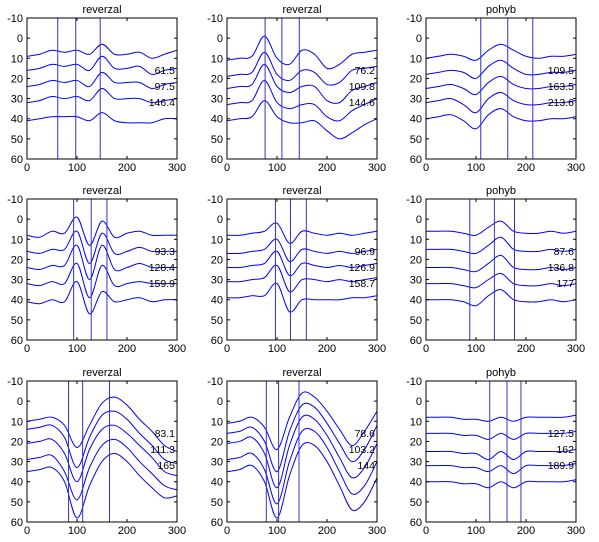 This screenshot has width=599, height=542. Describe the element at coordinates (365, 252) in the screenshot. I see `marker-value-label: 96.9` at that location.